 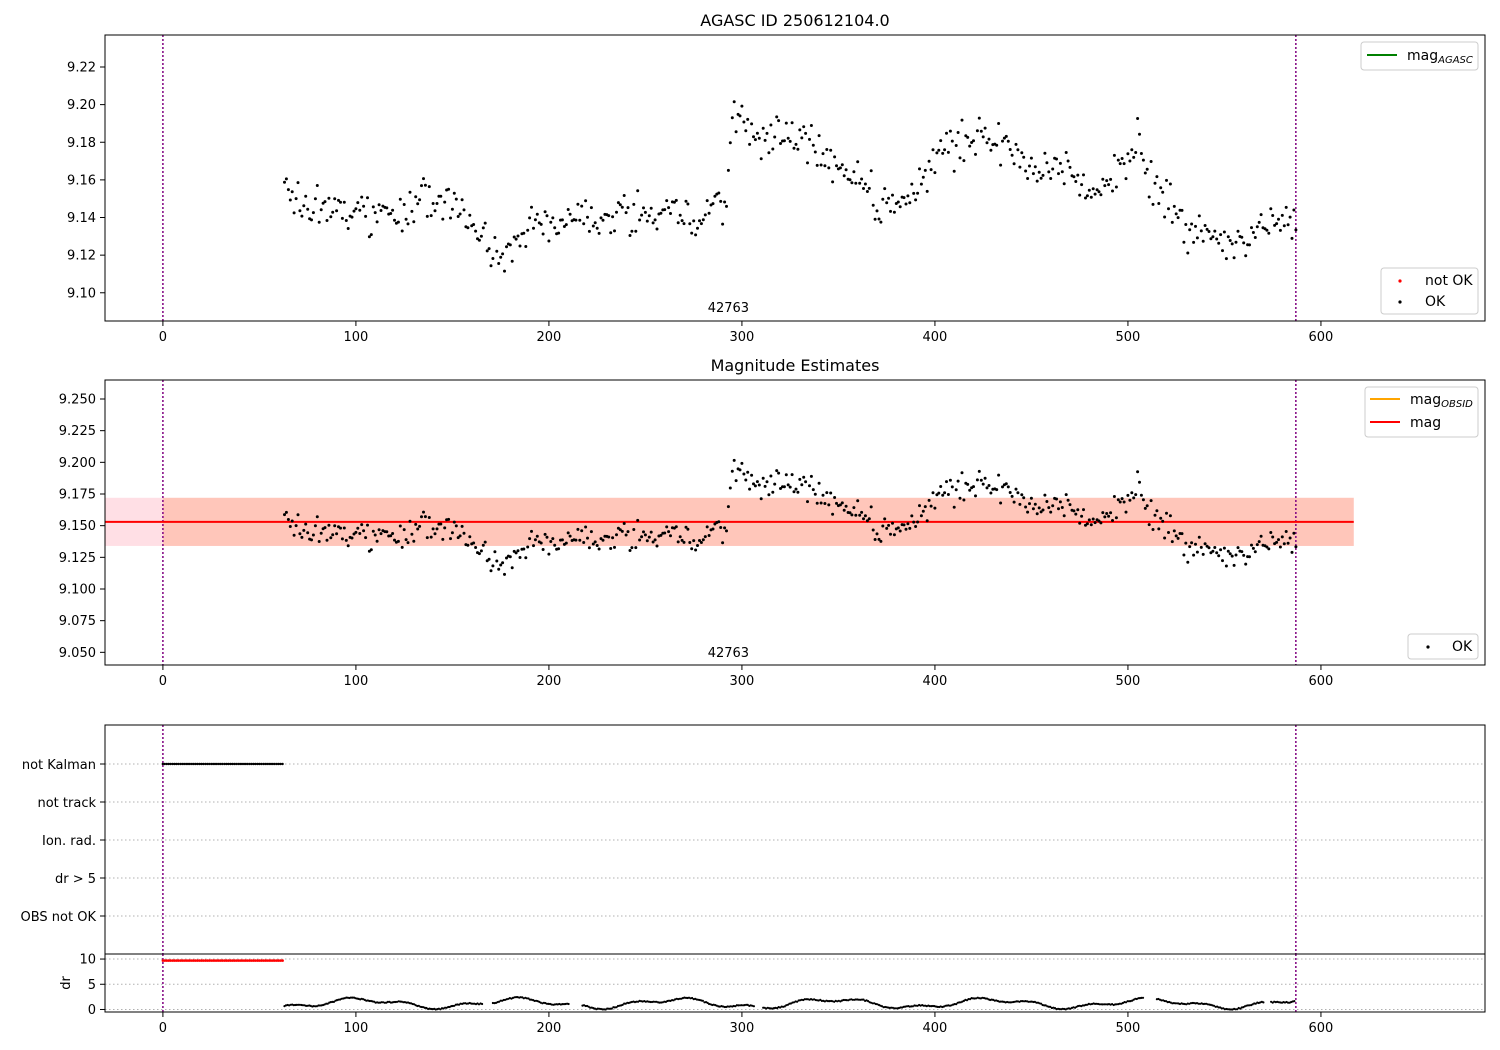 What do you see at coordinates (81, 143) in the screenshot?
I see `agasc-y-tick-label: 9.18` at bounding box center [81, 143].